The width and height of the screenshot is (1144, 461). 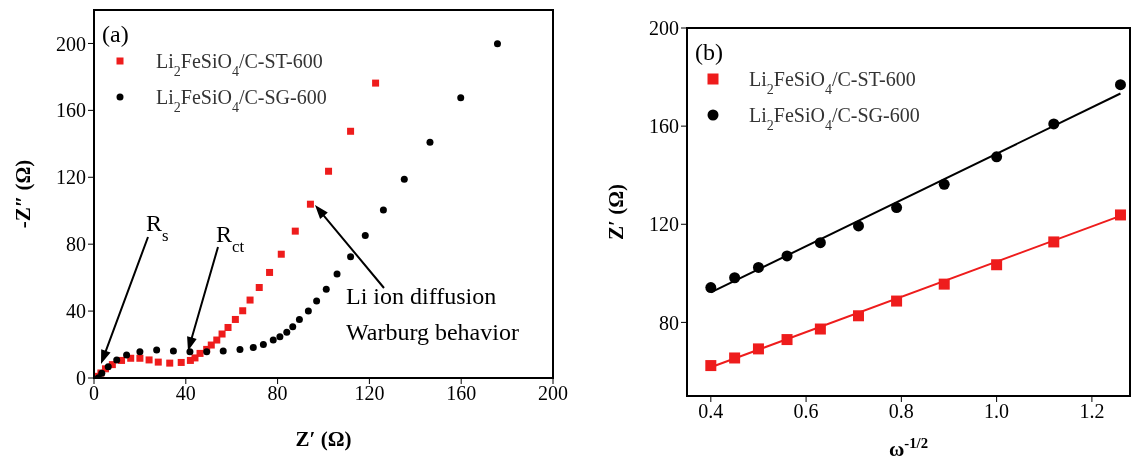 I want to click on y-axis-title: Z′ (Ω), so click(x=616, y=212).